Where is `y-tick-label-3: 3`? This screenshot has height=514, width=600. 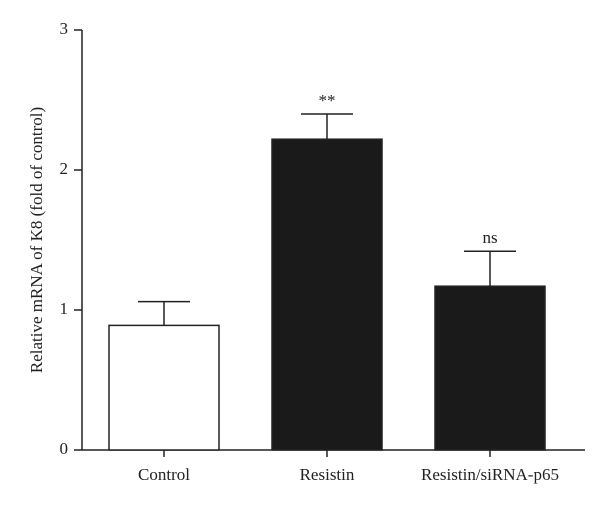
y-tick-label-3: 3 is located at coordinates (64, 28).